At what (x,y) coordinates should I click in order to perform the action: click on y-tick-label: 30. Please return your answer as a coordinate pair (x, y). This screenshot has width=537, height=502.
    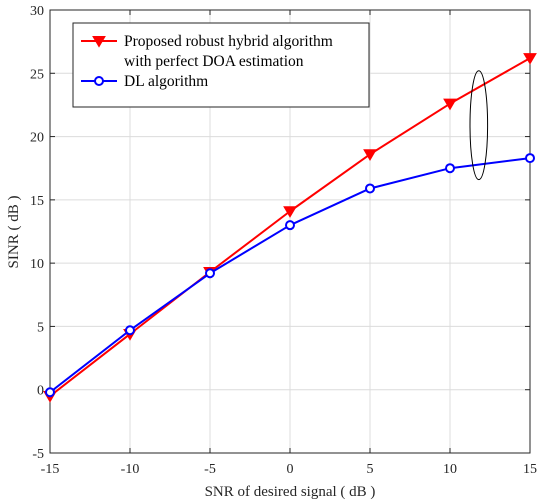
    Looking at the image, I should click on (37, 11).